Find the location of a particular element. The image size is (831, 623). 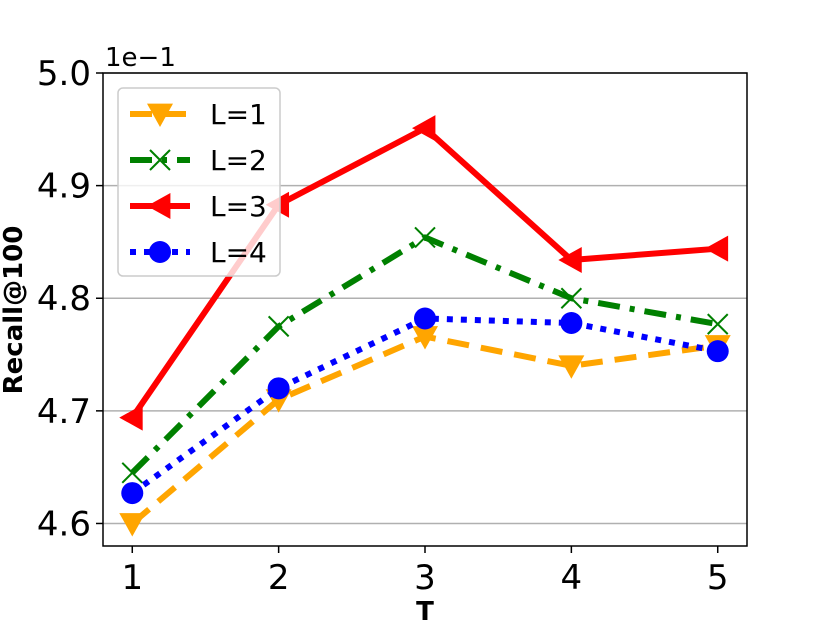

y-tick-label: 4.7 is located at coordinates (64, 412).